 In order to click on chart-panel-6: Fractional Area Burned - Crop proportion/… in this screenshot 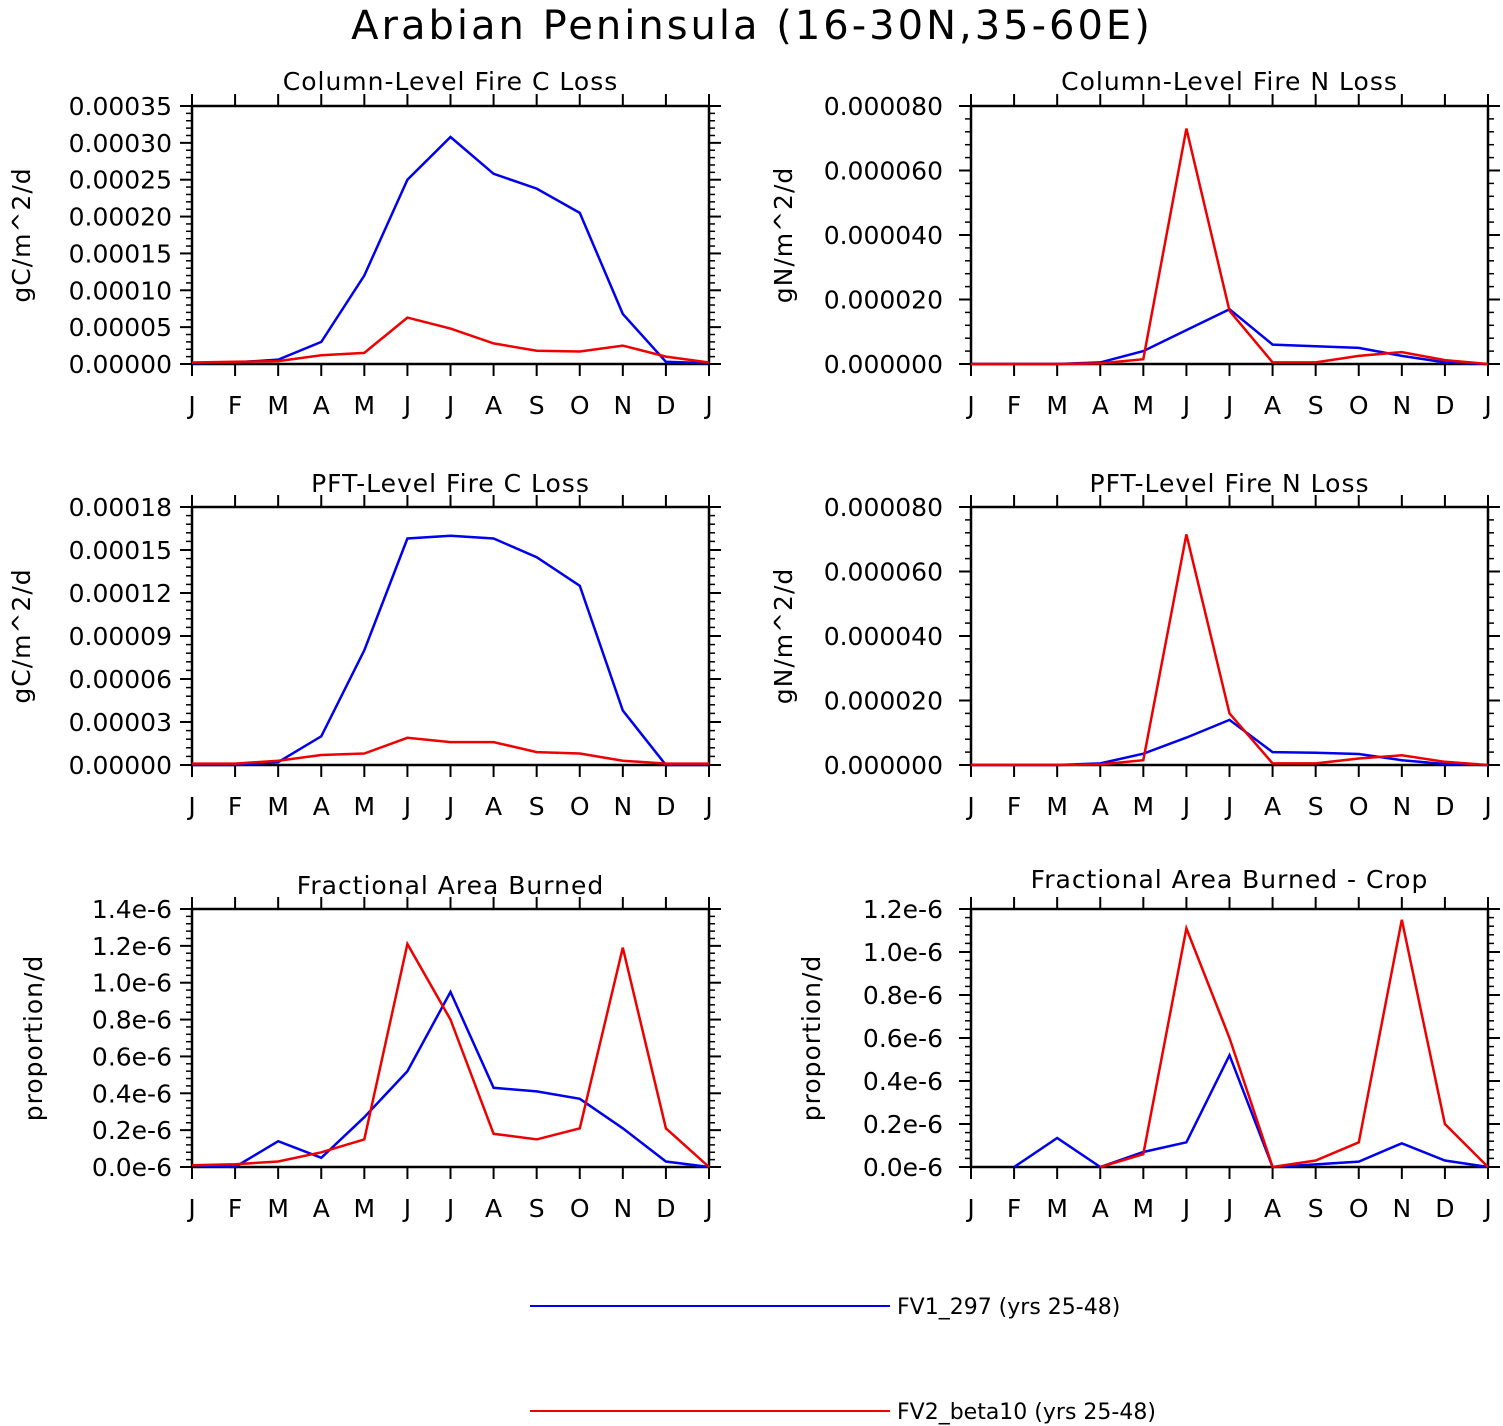, I will do `click(1148, 1044)`.